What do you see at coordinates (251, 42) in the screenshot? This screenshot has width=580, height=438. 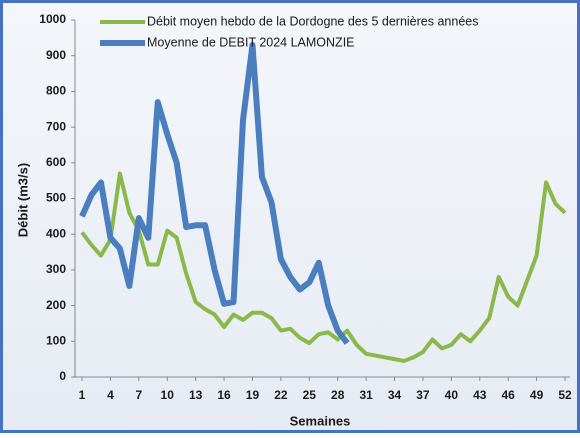 I see `legend-label: Moyenne de DEBIT 2024 LAMONZIE` at bounding box center [251, 42].